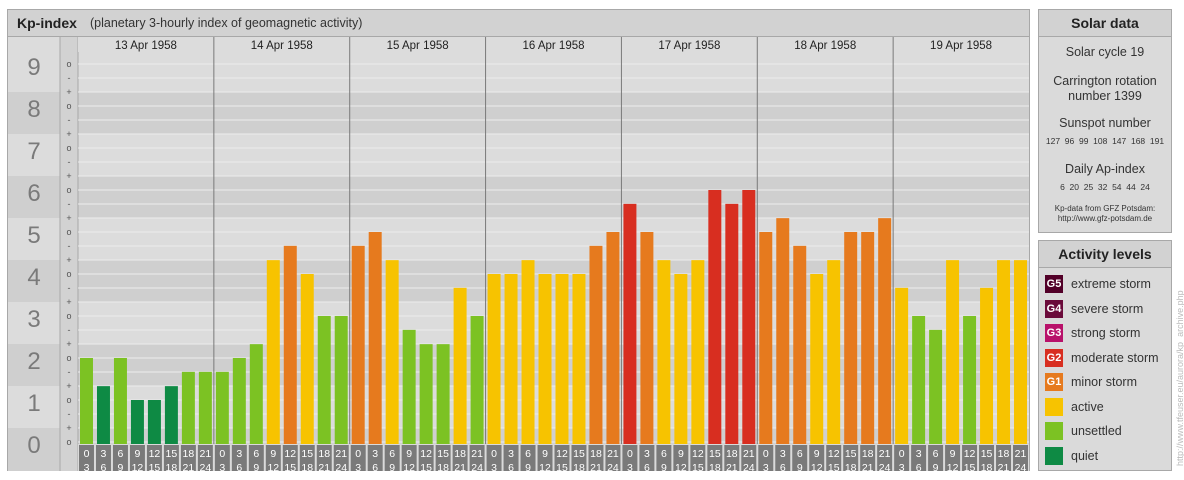 The height and width of the screenshot is (480, 1184). I want to click on day-label: 15 Apr 1958, so click(418, 46).